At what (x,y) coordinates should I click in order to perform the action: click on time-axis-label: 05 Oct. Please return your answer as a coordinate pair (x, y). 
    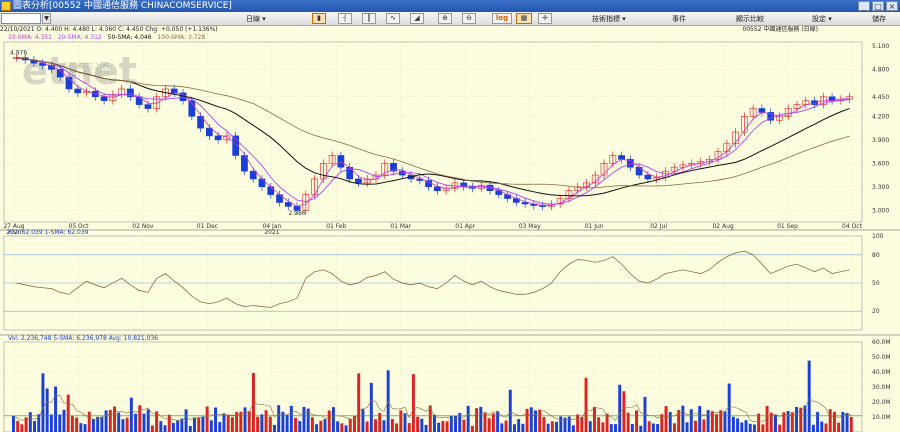
    Looking at the image, I should click on (79, 226).